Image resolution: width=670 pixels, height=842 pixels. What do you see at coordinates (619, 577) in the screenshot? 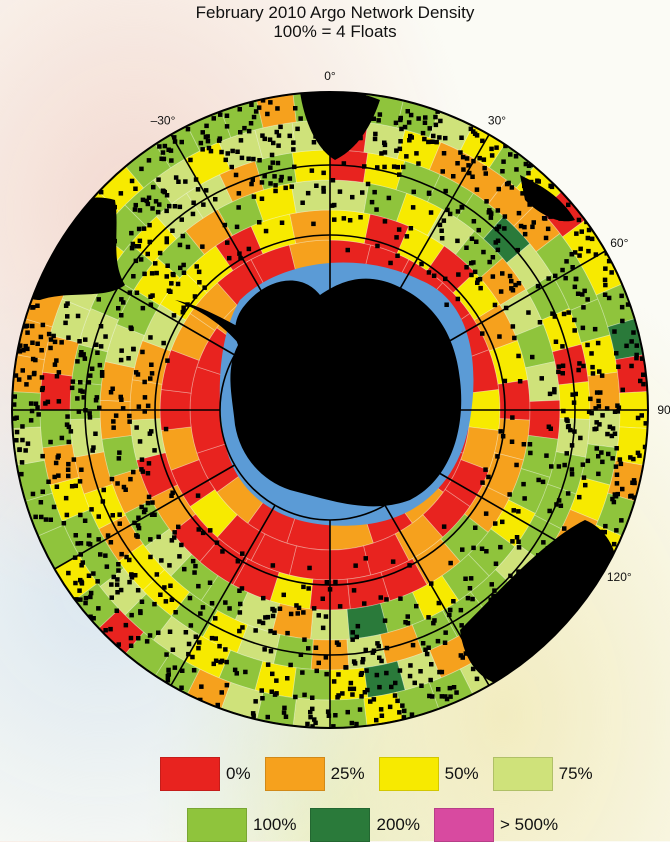
I see `longitude-label: 120°` at bounding box center [619, 577].